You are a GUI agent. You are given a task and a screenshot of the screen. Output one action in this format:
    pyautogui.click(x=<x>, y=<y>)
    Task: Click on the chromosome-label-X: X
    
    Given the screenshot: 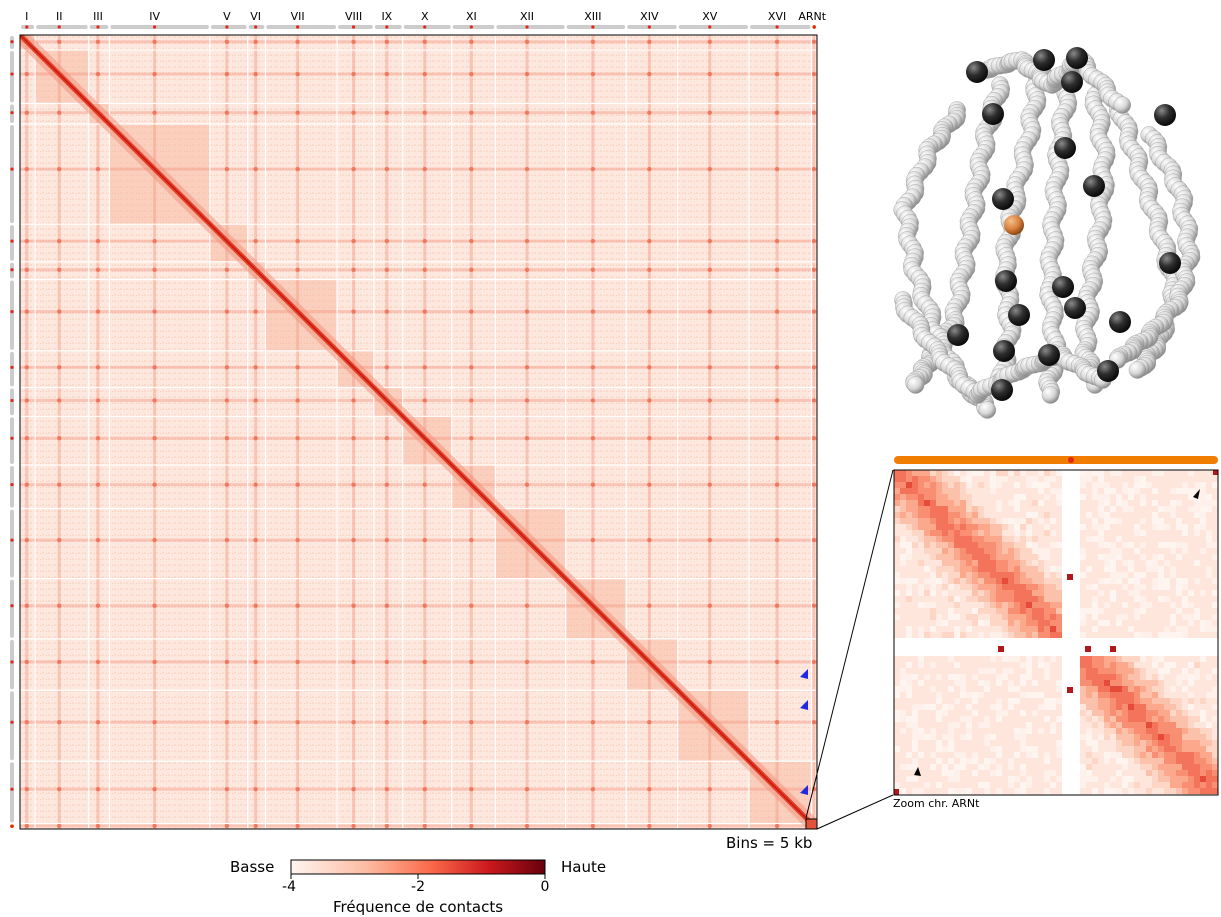 What is the action you would take?
    pyautogui.click(x=424, y=16)
    